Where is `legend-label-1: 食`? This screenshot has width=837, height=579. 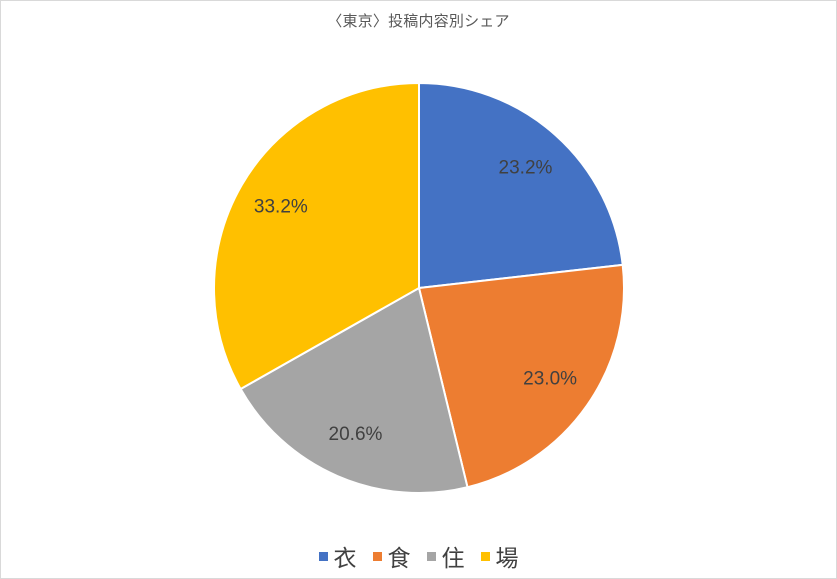 legend-label-1: 食 is located at coordinates (399, 558).